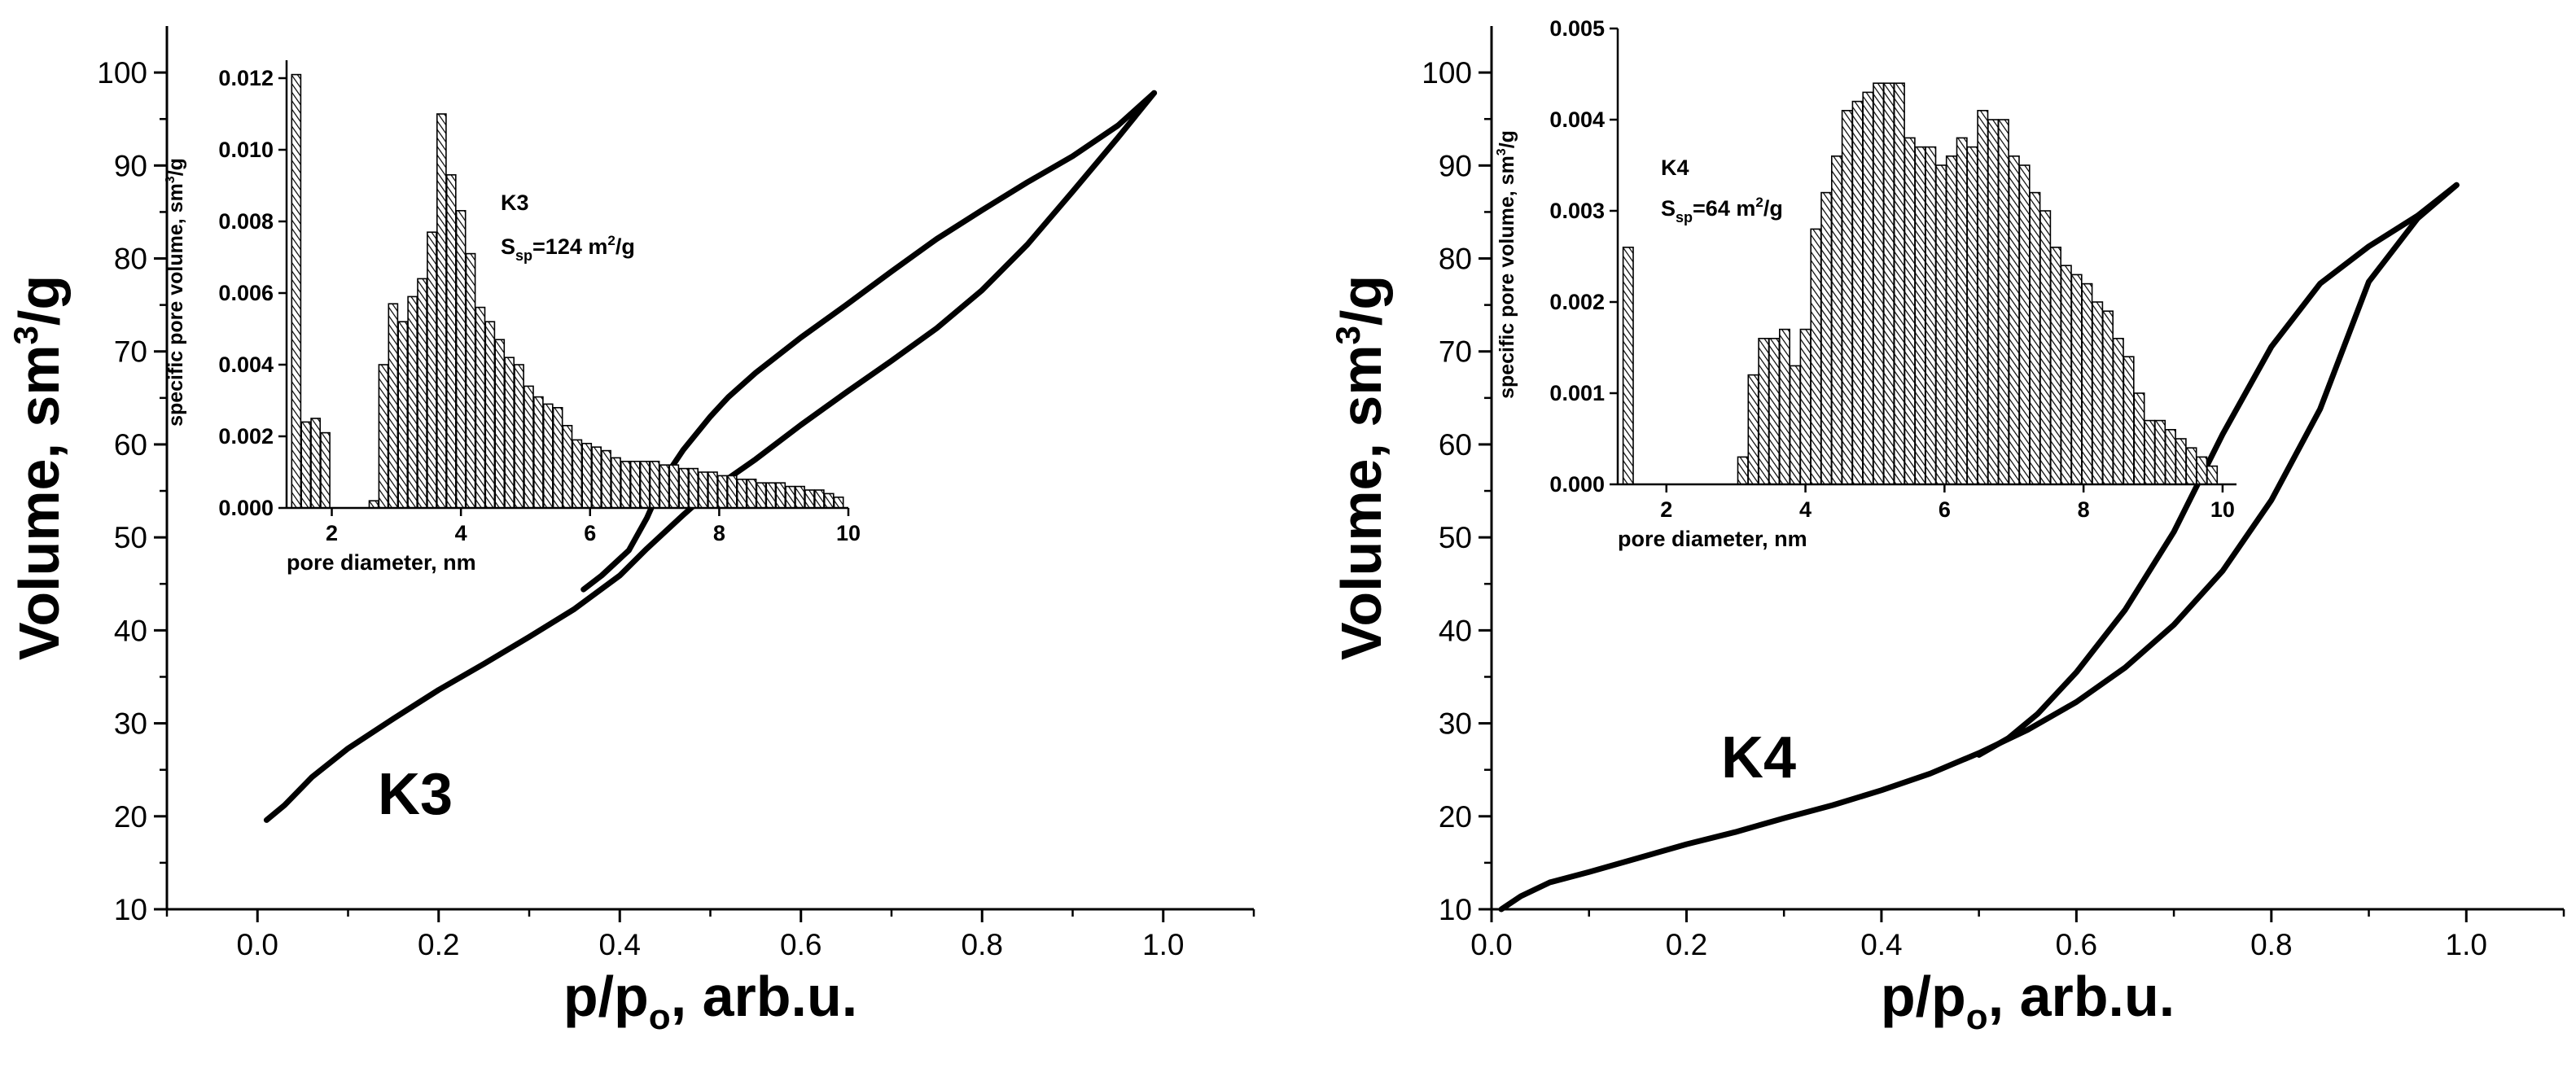 The height and width of the screenshot is (1068, 2576). I want to click on inset-sample-label: K3, so click(515, 202).